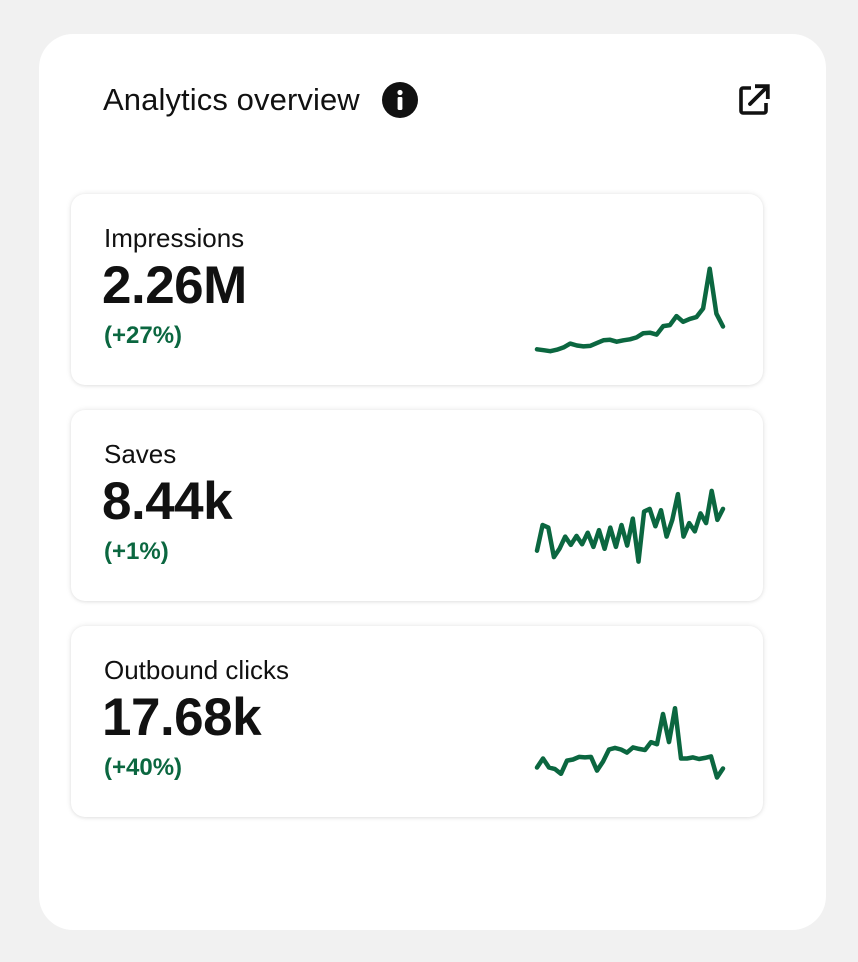 This screenshot has width=858, height=962. I want to click on info-icon, so click(399, 100).